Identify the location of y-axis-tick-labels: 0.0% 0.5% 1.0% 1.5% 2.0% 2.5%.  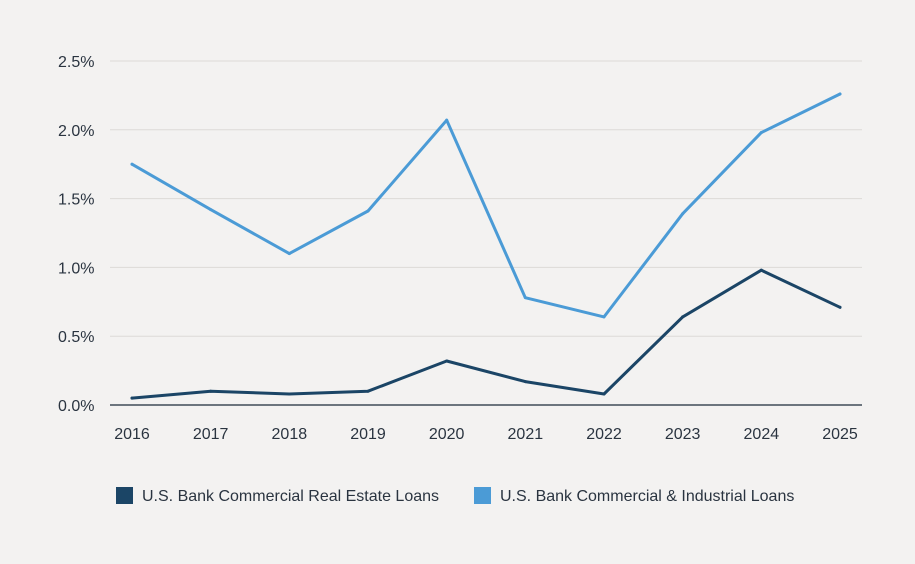
(76, 234).